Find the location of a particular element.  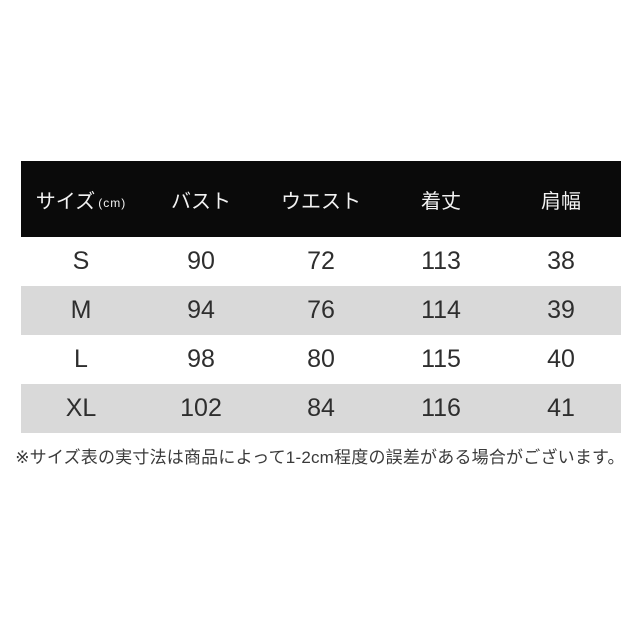

cell-size: S is located at coordinates (81, 261).